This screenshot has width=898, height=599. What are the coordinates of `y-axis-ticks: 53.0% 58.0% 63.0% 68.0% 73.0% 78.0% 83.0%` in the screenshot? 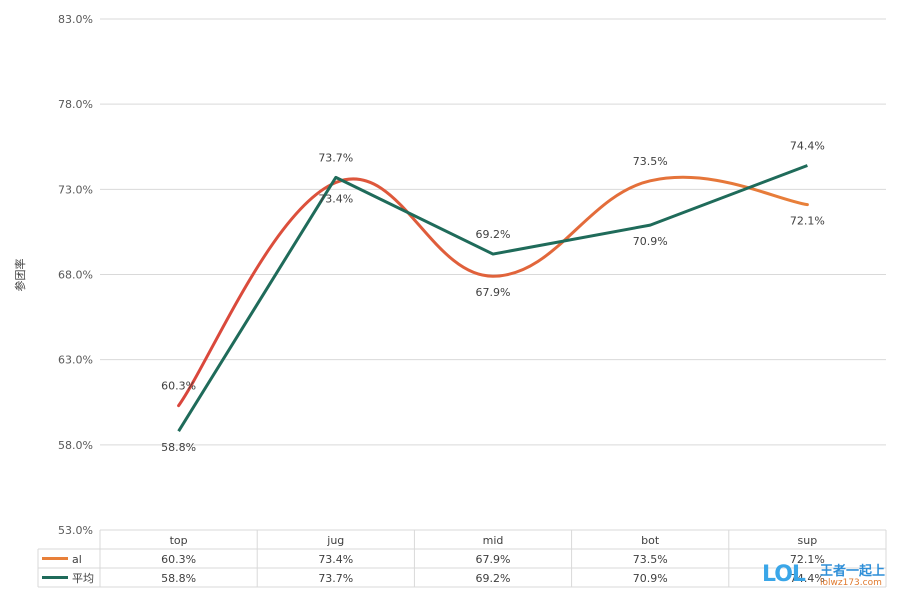 It's located at (75, 275).